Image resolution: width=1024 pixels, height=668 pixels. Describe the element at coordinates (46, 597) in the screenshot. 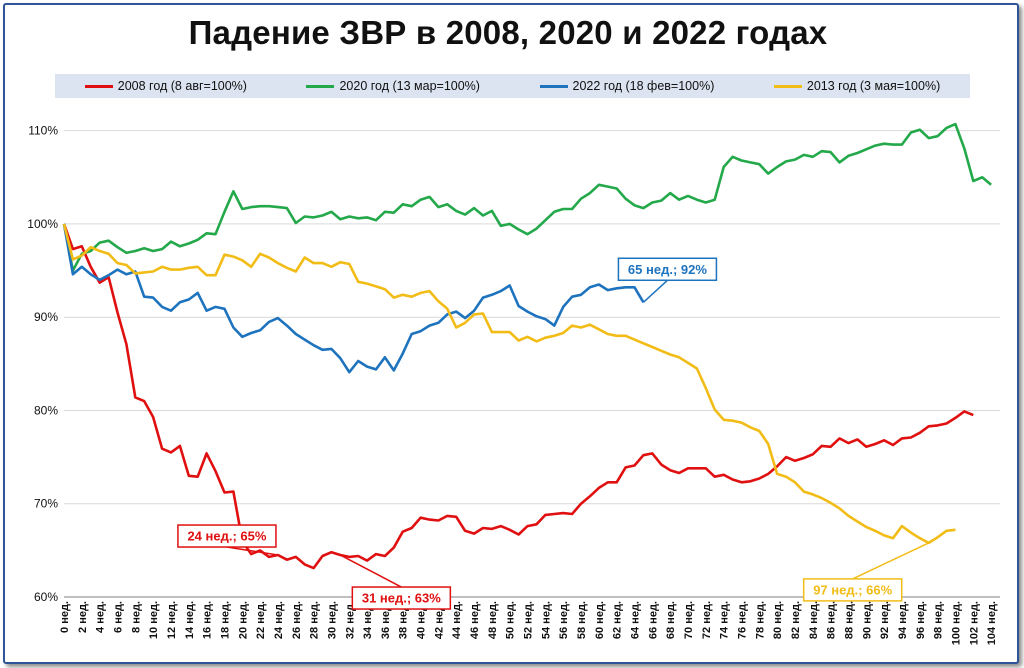

I see `y-tick-label: 60%` at that location.